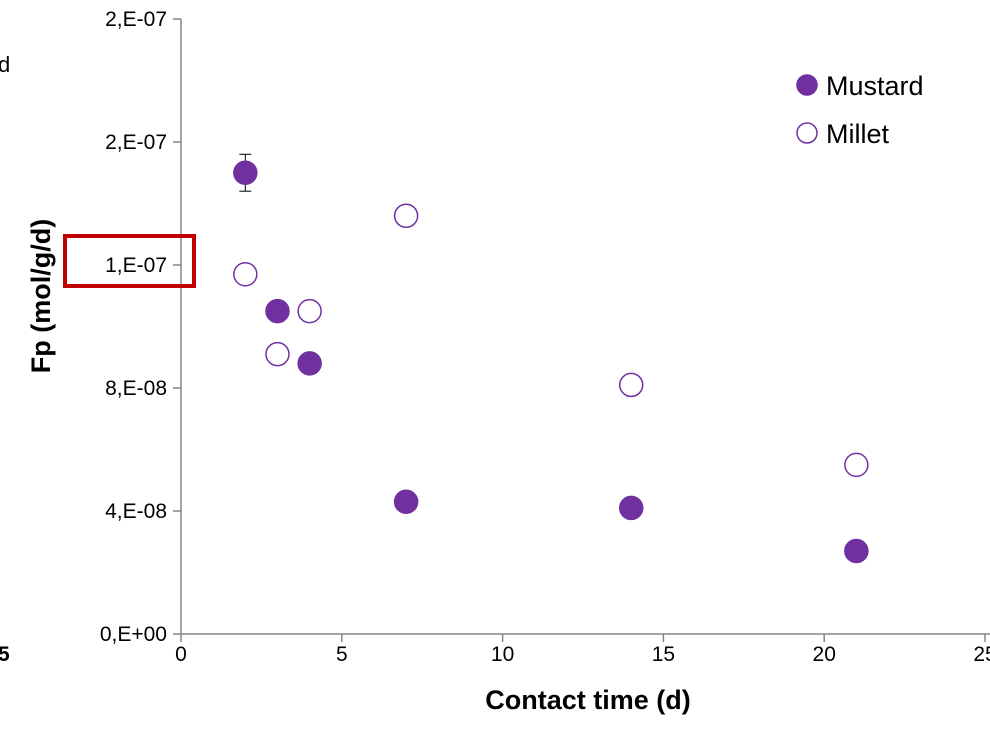  I want to click on y-tick-label: 0,E+00, so click(133, 634).